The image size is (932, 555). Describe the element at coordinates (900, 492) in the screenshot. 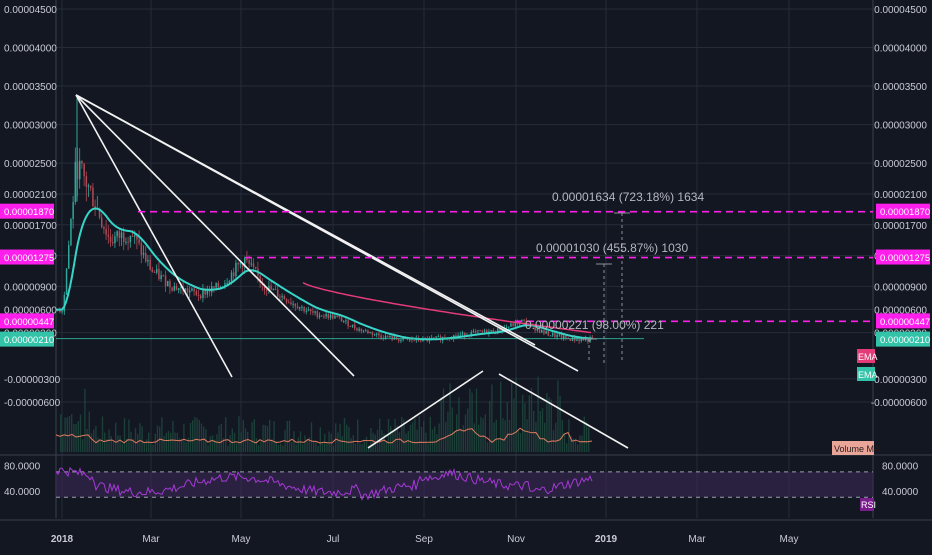

I see `rsi-tick-right-1: 40.0000` at that location.